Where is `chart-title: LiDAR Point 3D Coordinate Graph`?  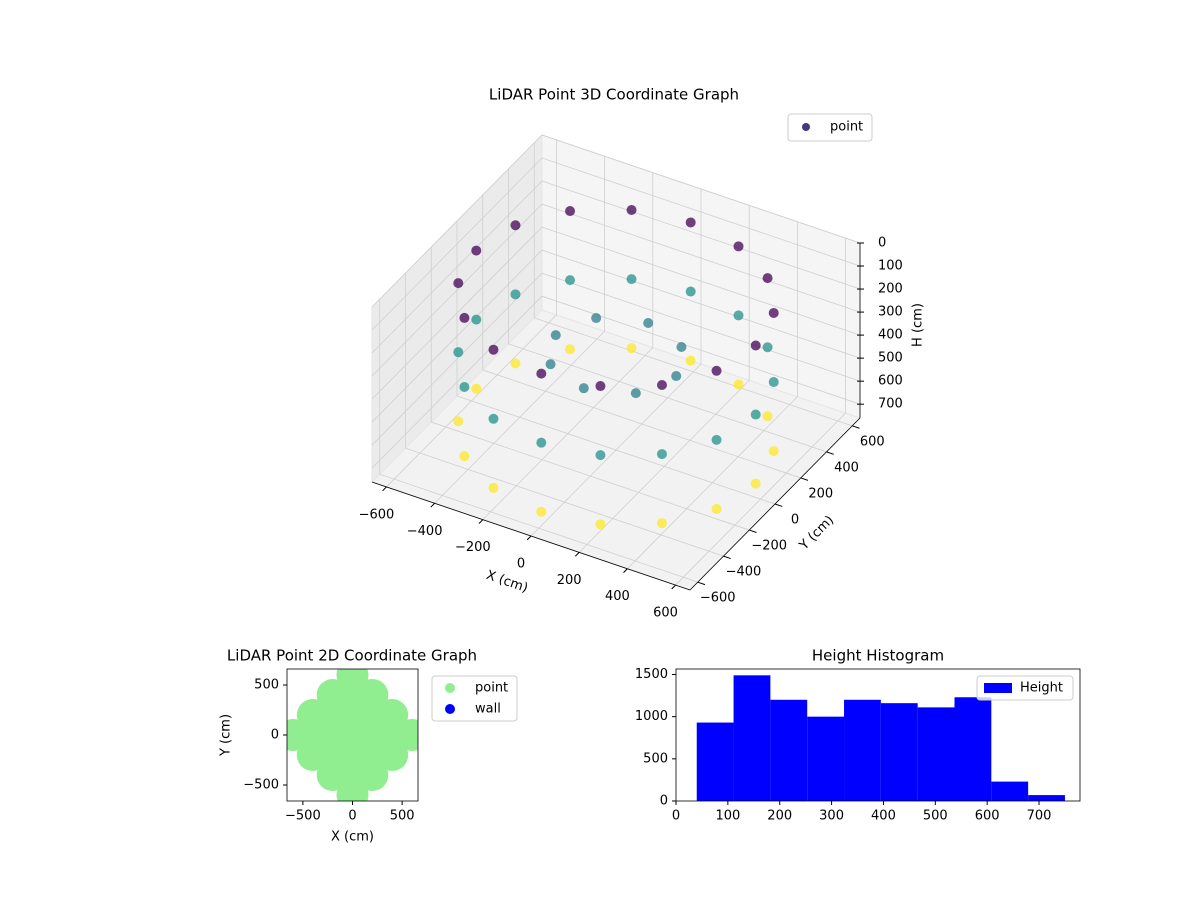 chart-title: LiDAR Point 3D Coordinate Graph is located at coordinates (614, 95).